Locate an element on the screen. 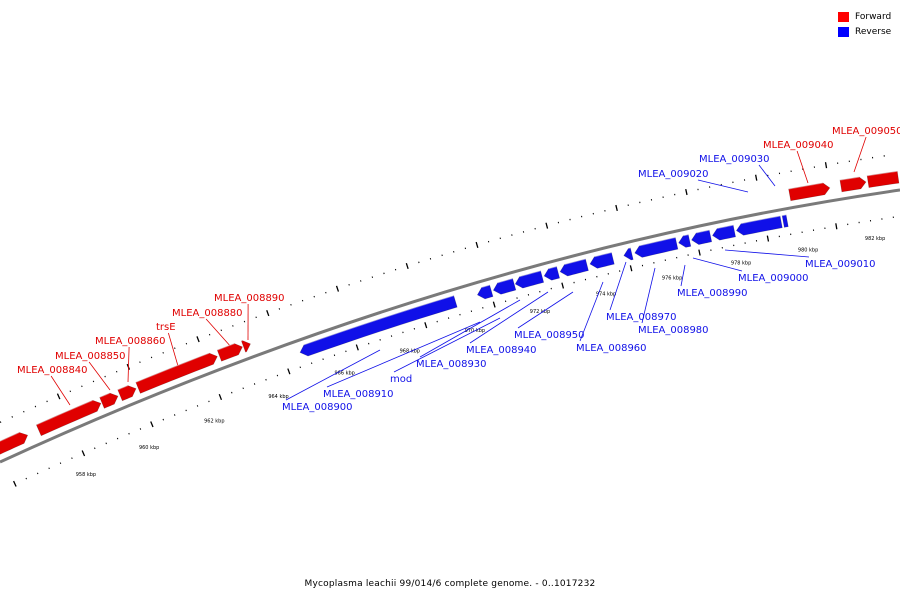  gene-label: MLEA_008970 is located at coordinates (641, 317).